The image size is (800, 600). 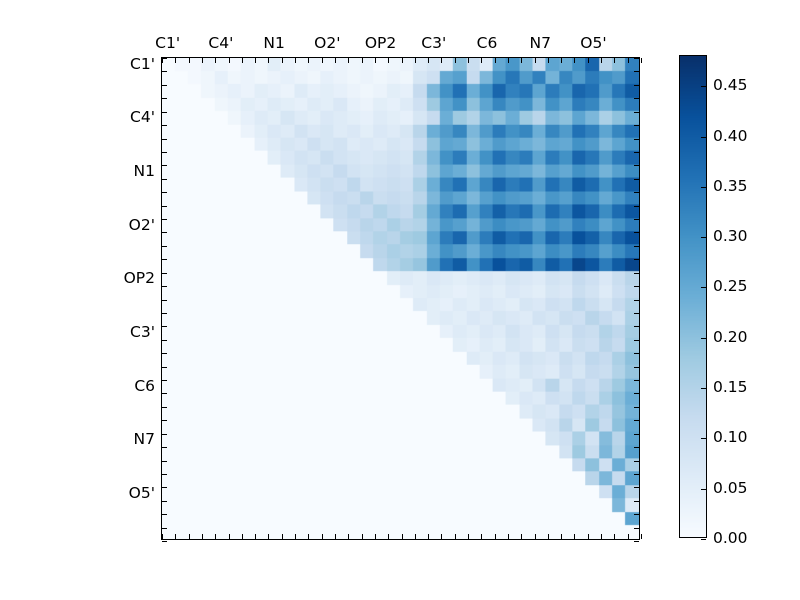 What do you see at coordinates (487, 43) in the screenshot?
I see `x-tick-label: C6` at bounding box center [487, 43].